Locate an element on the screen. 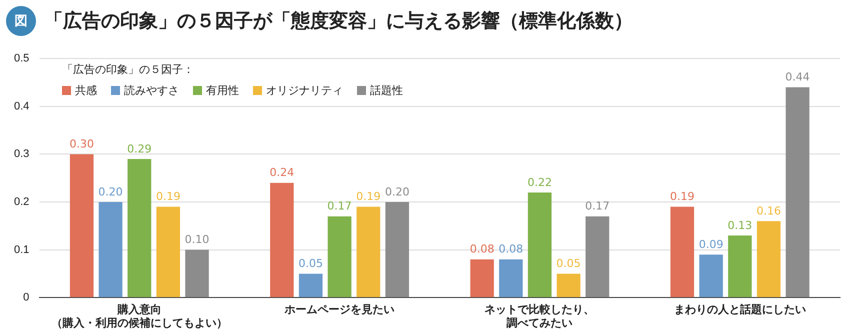 The width and height of the screenshot is (850, 336). y-tick-label: 0.3 is located at coordinates (22, 154).